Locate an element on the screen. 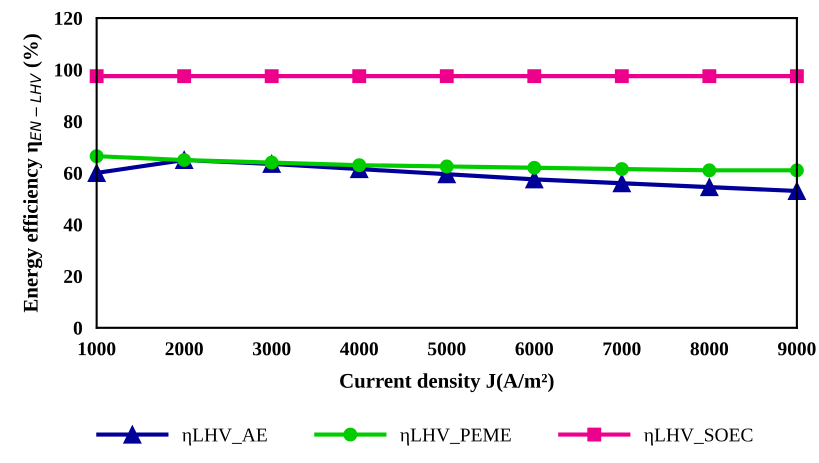 This screenshot has width=819, height=463. y-axis-title: Energy efficiency η$_{EN−LHV}$ (%) is located at coordinates (32, 173).